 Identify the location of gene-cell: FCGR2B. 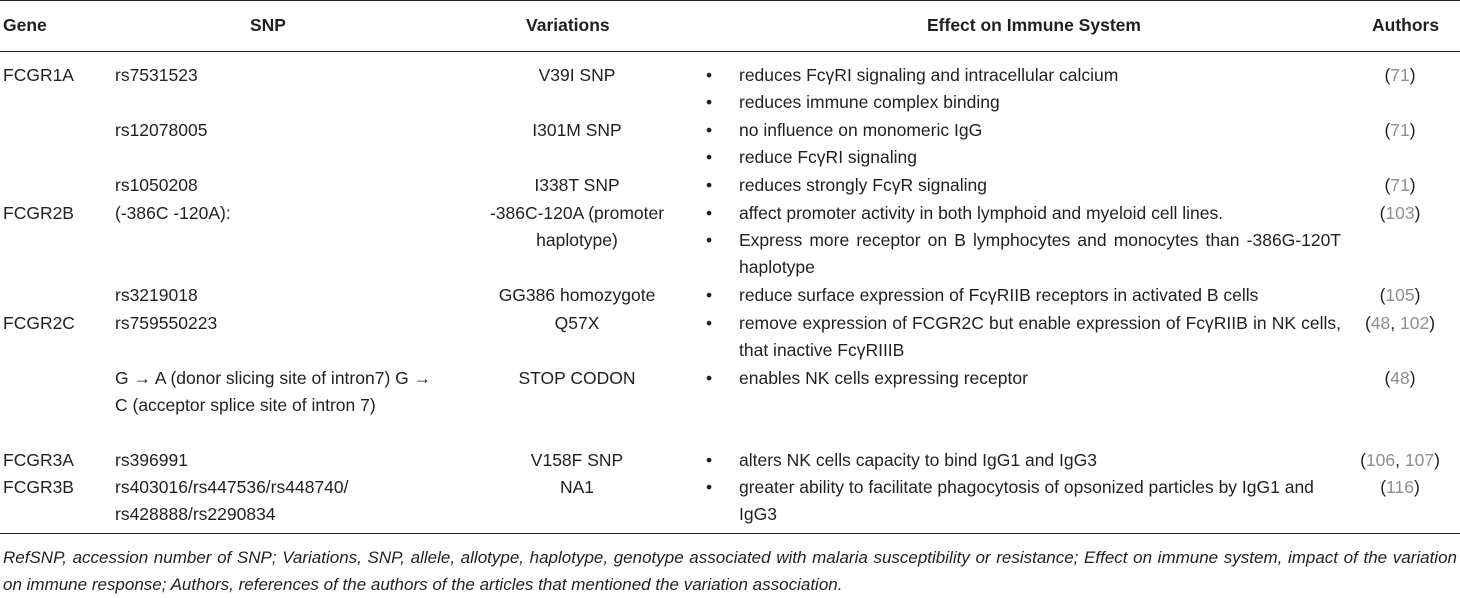
(38, 213).